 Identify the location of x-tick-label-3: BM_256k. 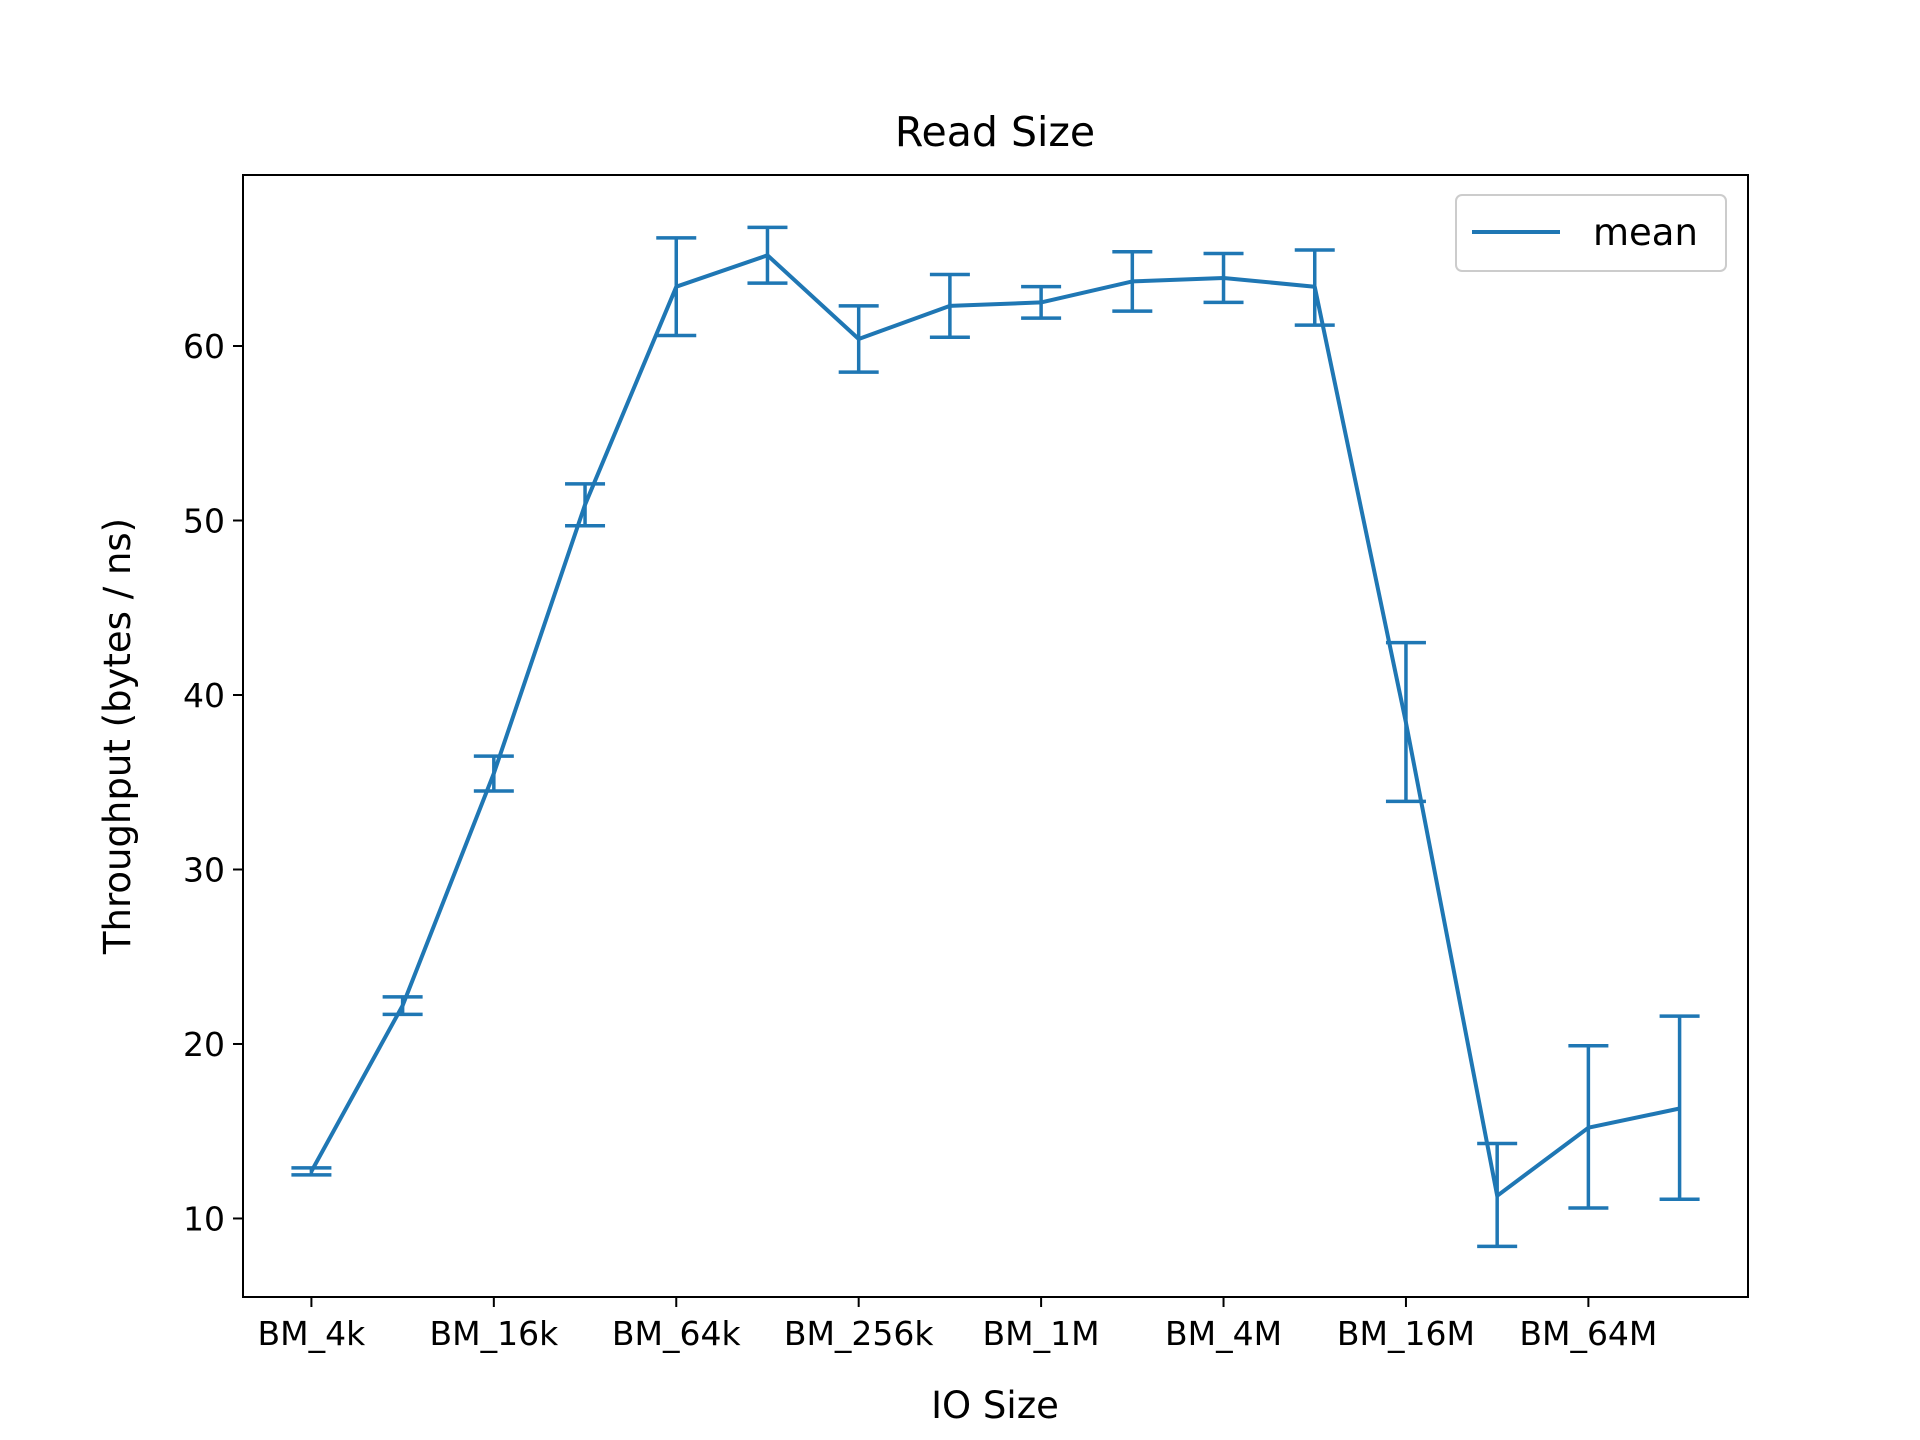
(859, 1333).